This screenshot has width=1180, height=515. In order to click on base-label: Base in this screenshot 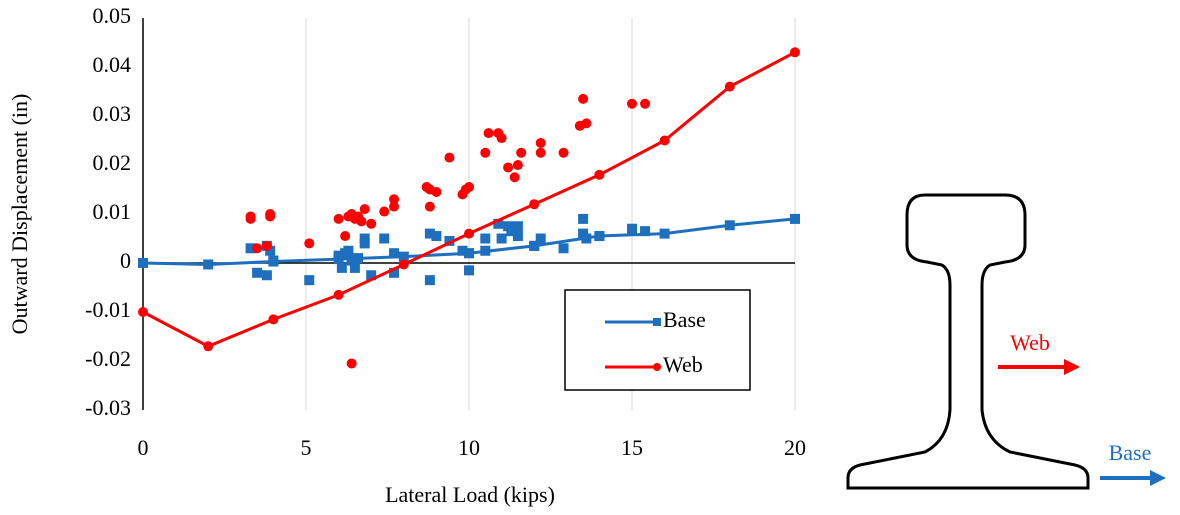, I will do `click(1130, 452)`.